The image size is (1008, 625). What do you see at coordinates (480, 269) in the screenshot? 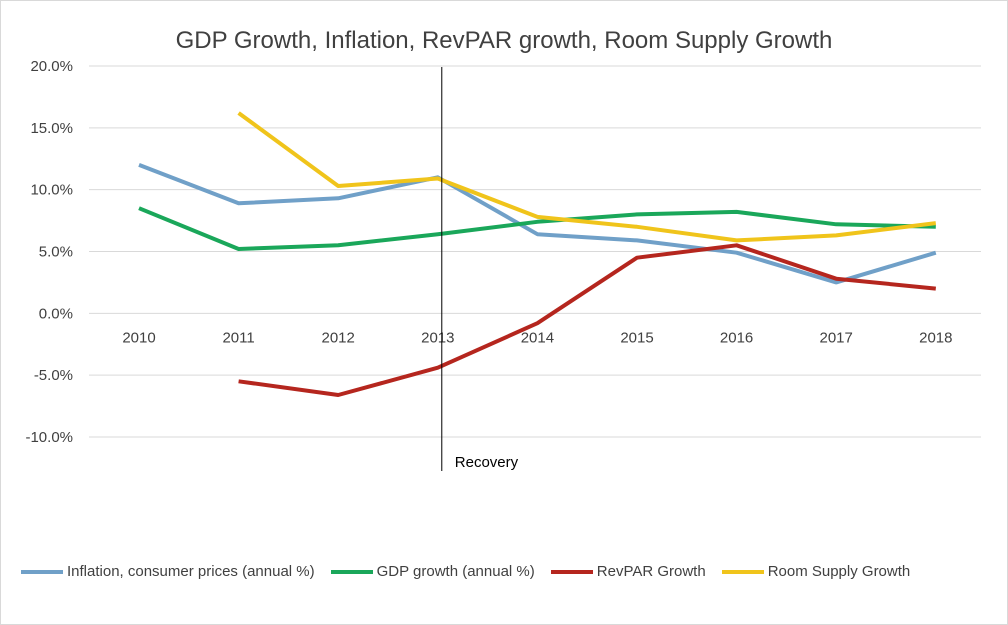
I see `annotations: Recovery` at bounding box center [480, 269].